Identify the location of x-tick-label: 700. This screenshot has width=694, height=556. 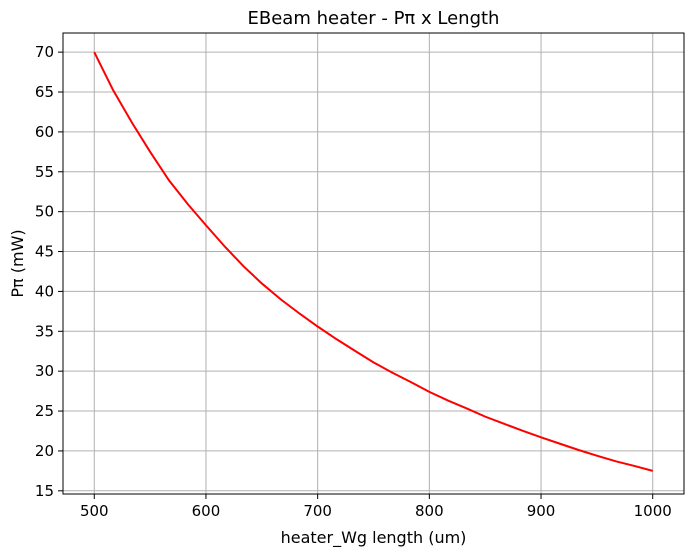
(317, 511).